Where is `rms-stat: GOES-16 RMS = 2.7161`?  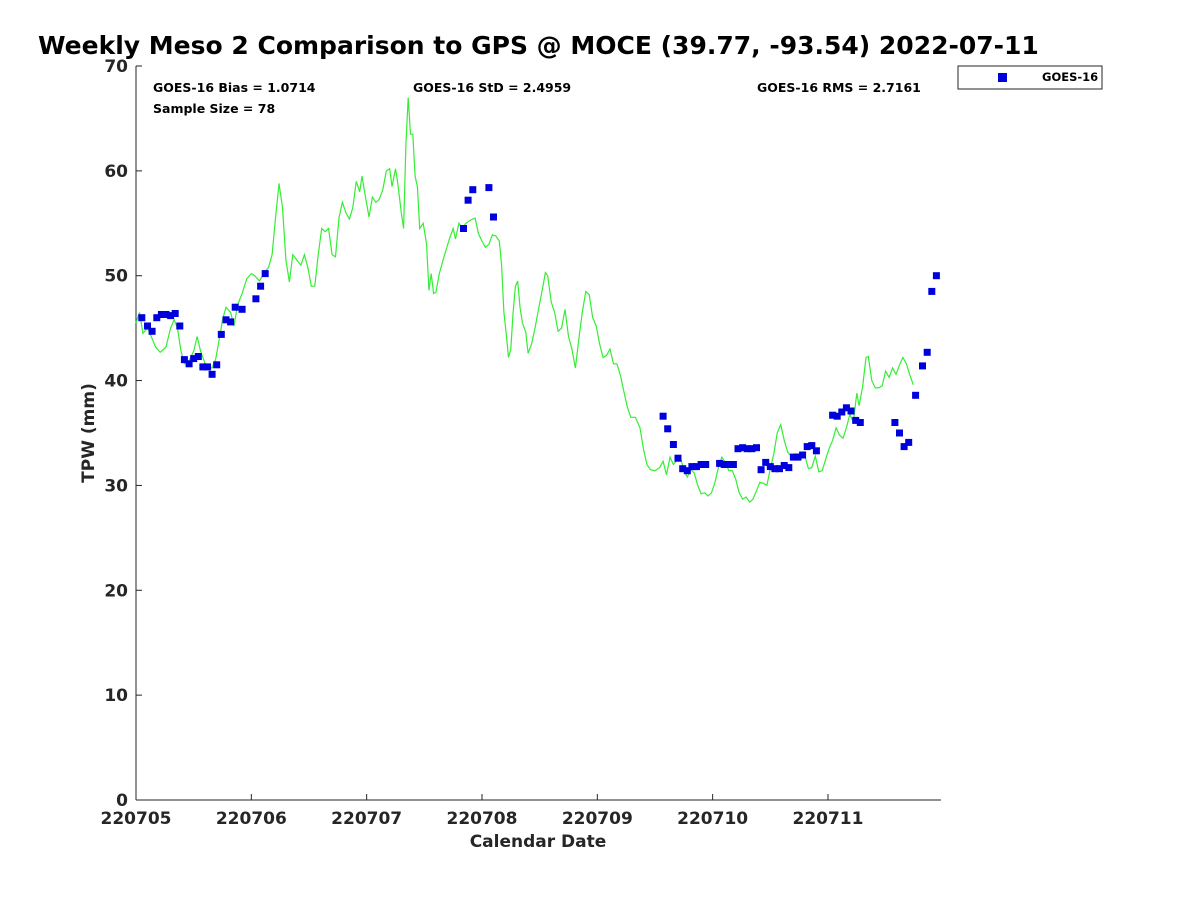
rms-stat: GOES-16 RMS = 2.7161 is located at coordinates (839, 87).